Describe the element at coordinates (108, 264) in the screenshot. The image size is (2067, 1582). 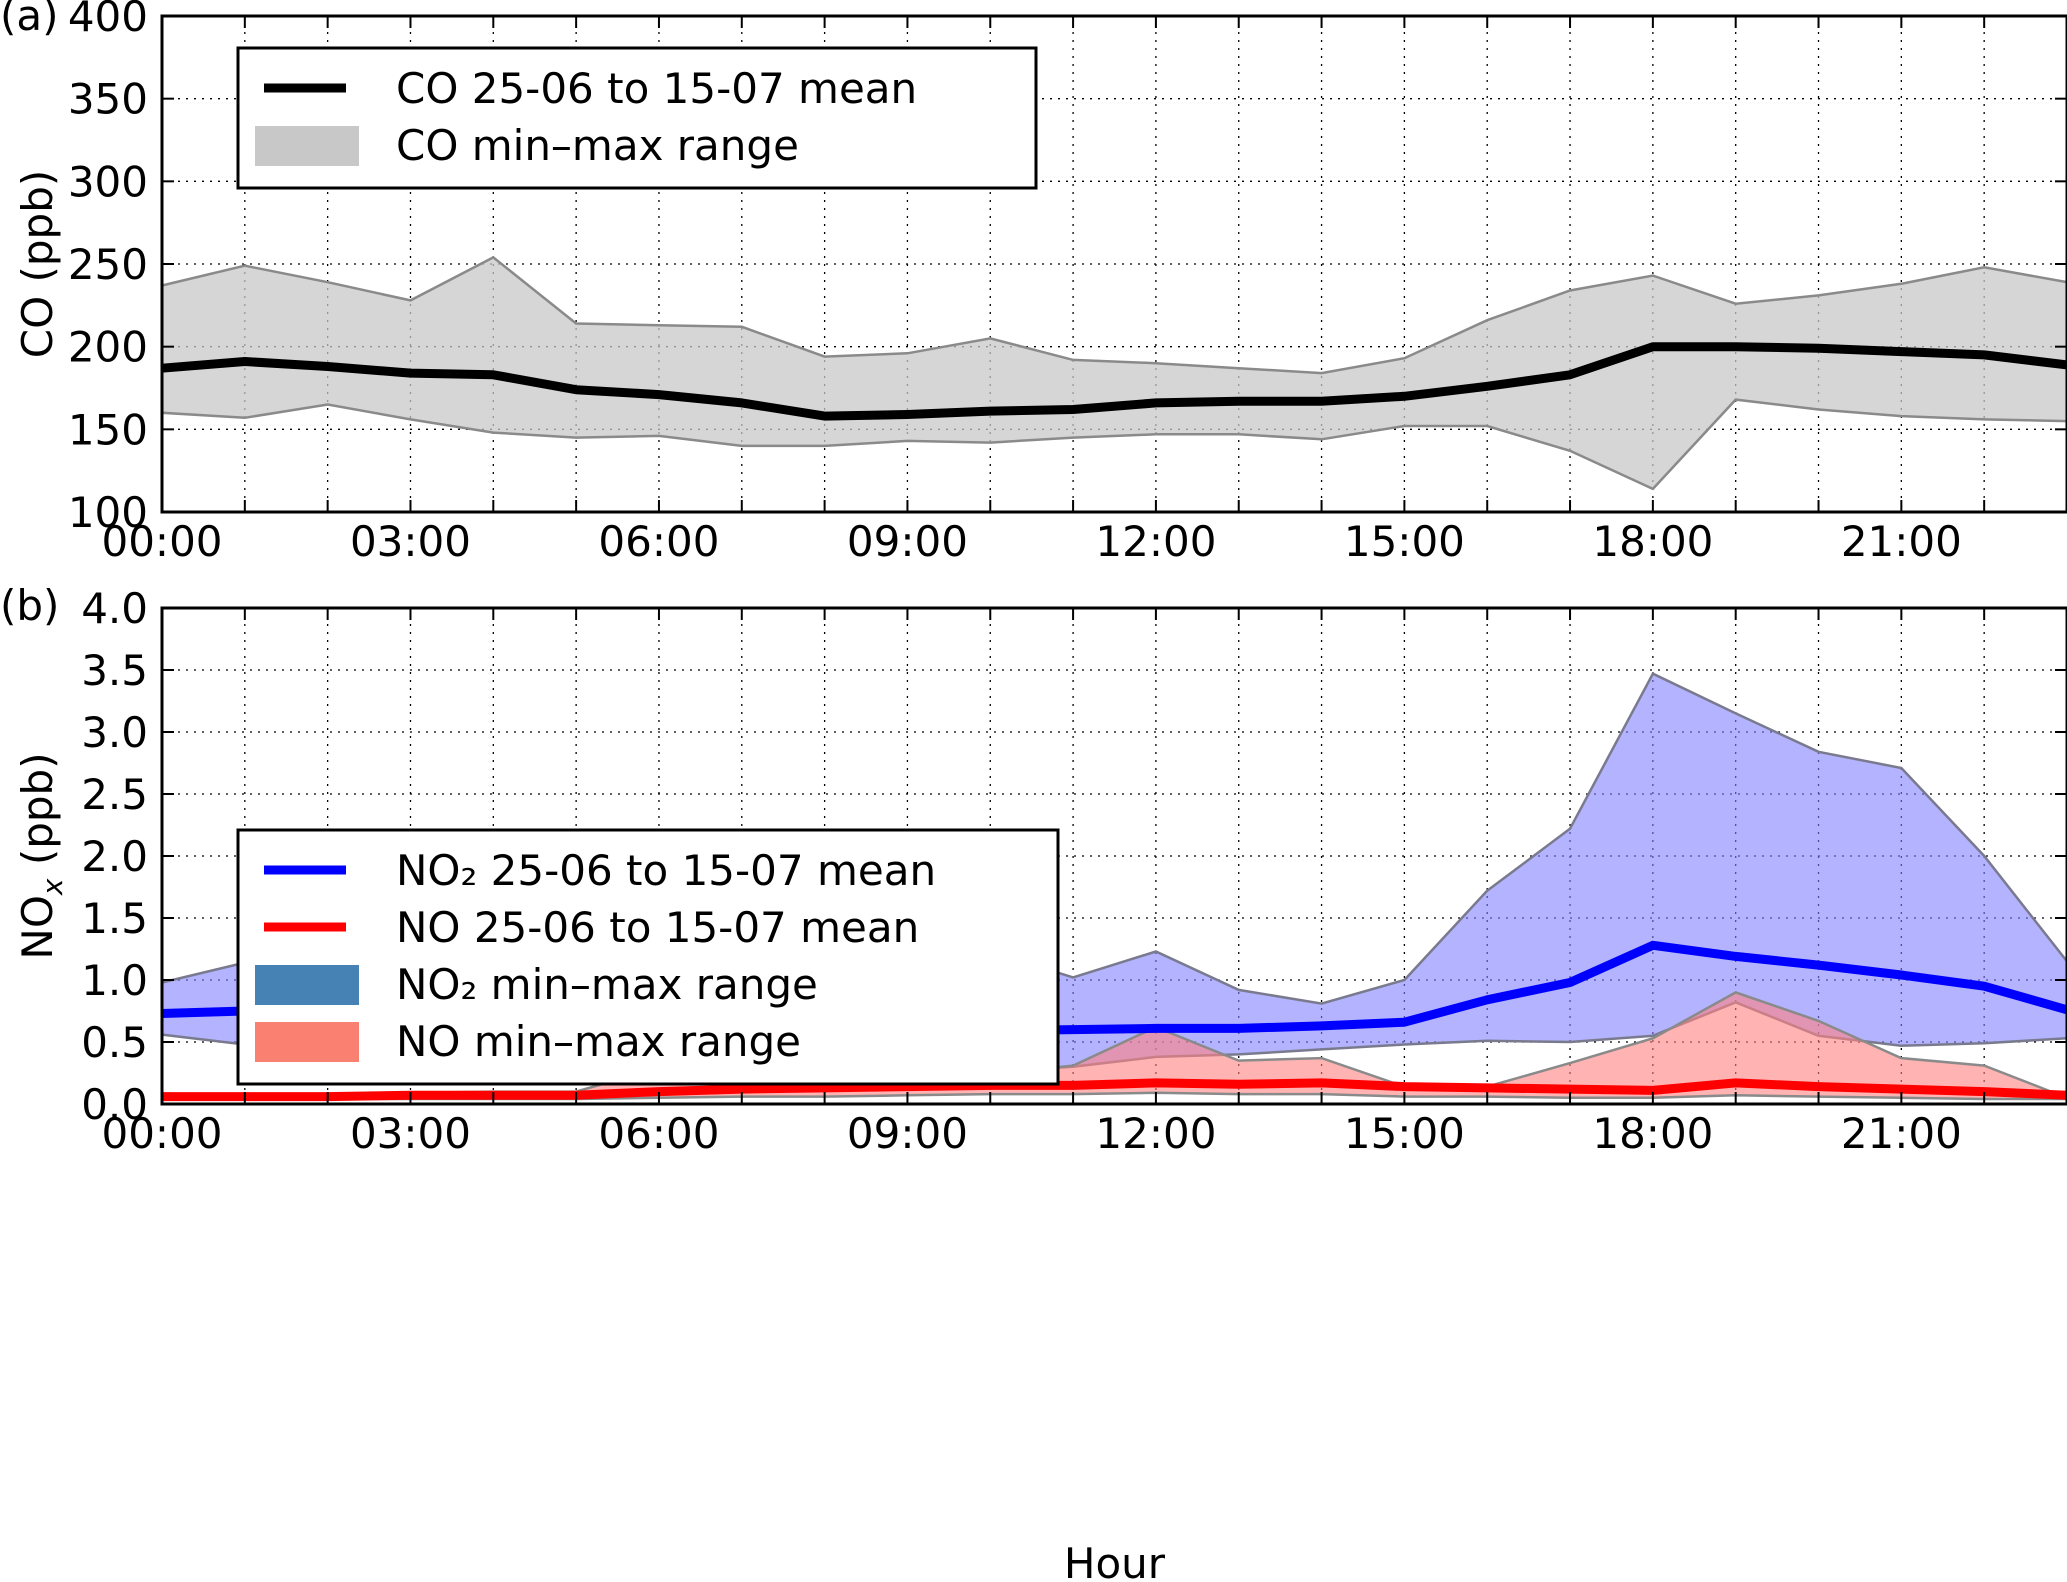
I see `y-tick-label: 250` at that location.